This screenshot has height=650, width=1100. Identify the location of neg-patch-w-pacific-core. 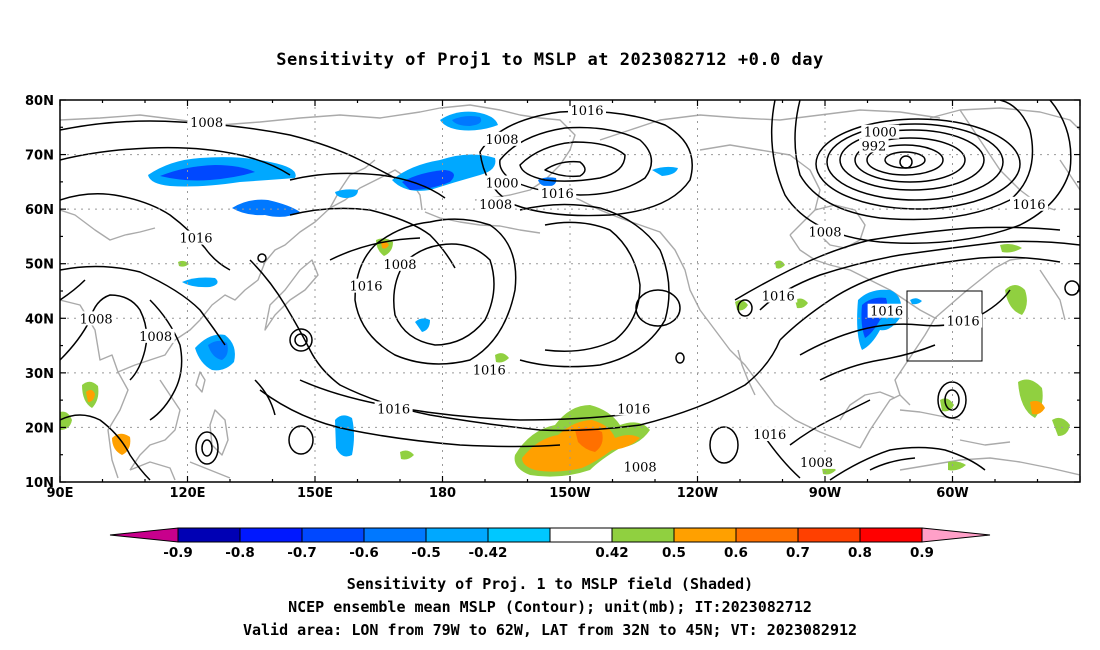
(207, 173).